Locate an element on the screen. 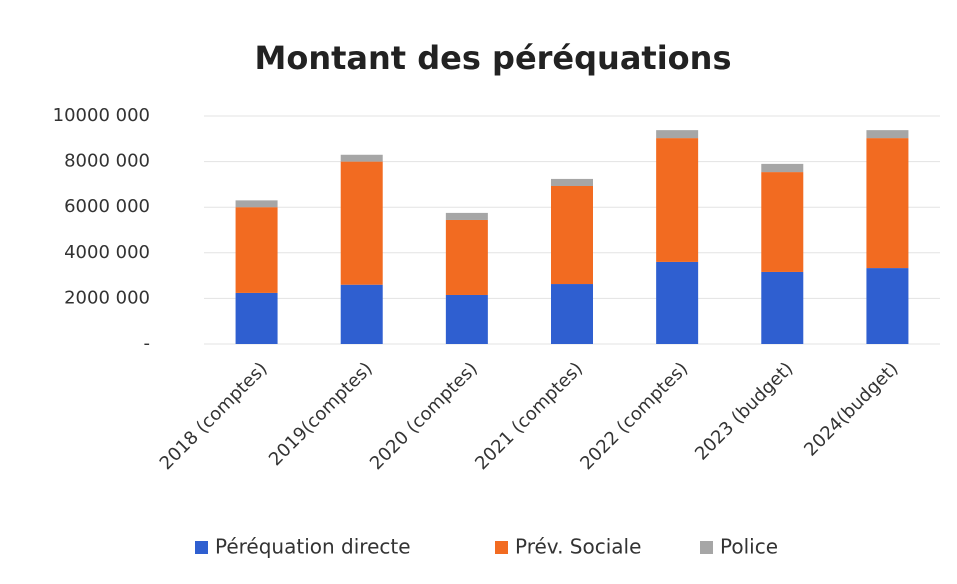 Image resolution: width=957 pixels, height=584 pixels. x-tick-label: 2018 (comptes) is located at coordinates (214, 416).